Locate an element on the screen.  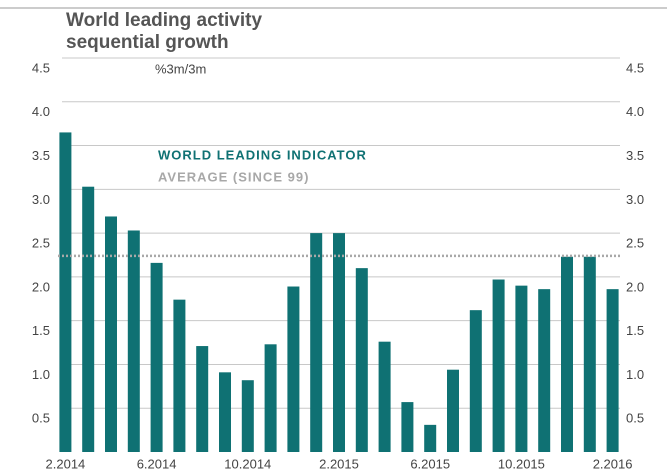
y-tick-label: 1.0 is located at coordinates (41, 374).